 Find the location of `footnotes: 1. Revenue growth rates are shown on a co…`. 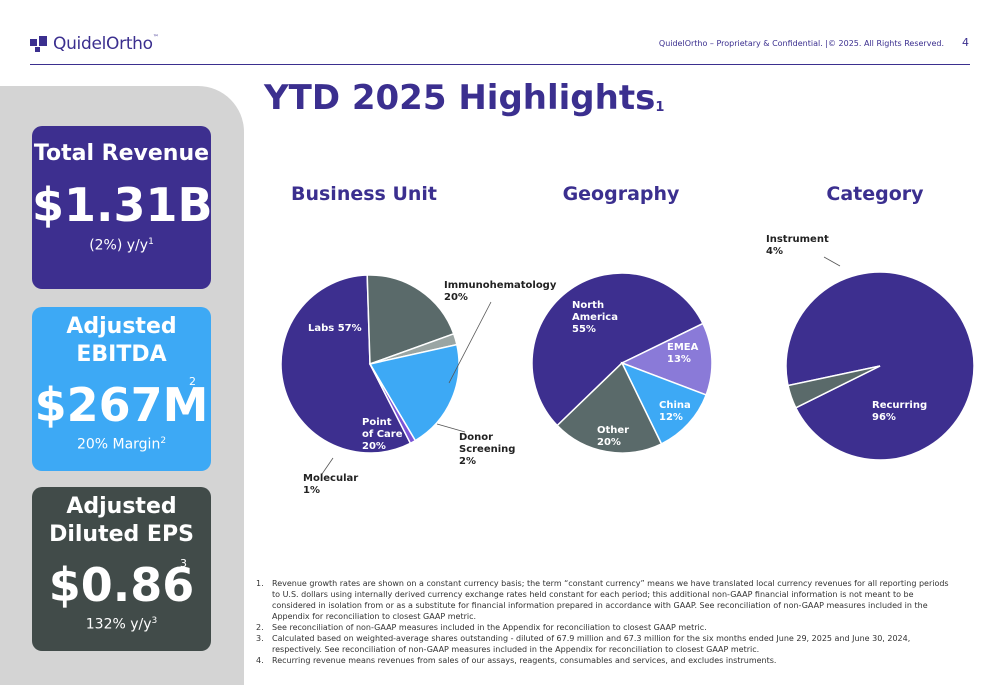

footnotes: 1. Revenue growth rates are shown on a co… is located at coordinates (606, 622).